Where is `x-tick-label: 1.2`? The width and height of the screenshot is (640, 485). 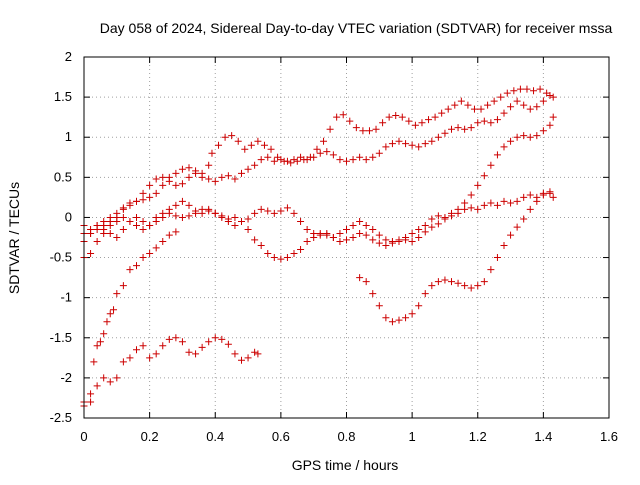
x-tick-label: 1.2 is located at coordinates (478, 436).